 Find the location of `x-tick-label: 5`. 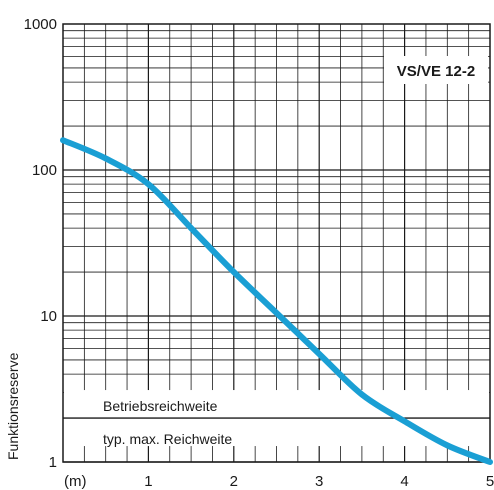

x-tick-label: 5 is located at coordinates (490, 481).